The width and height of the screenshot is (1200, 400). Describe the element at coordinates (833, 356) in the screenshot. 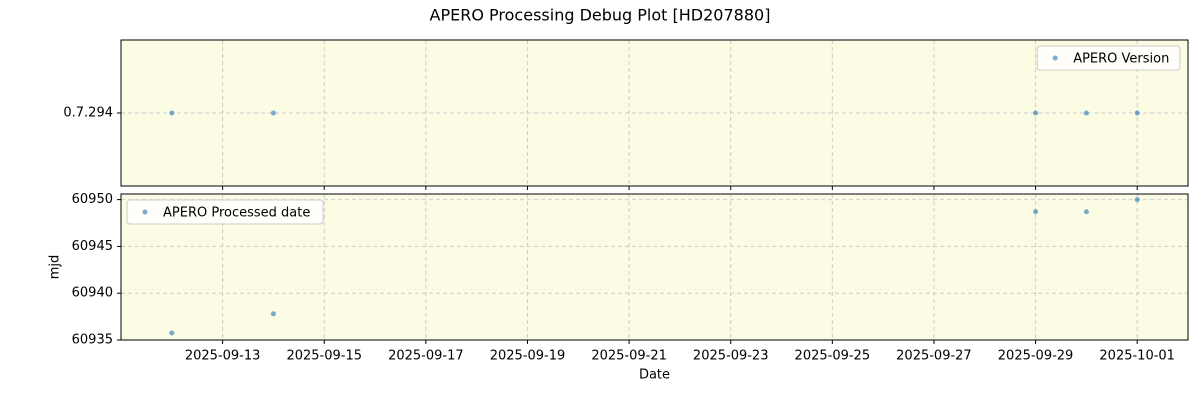

I see `x-tick-label: 2025-09-25` at that location.